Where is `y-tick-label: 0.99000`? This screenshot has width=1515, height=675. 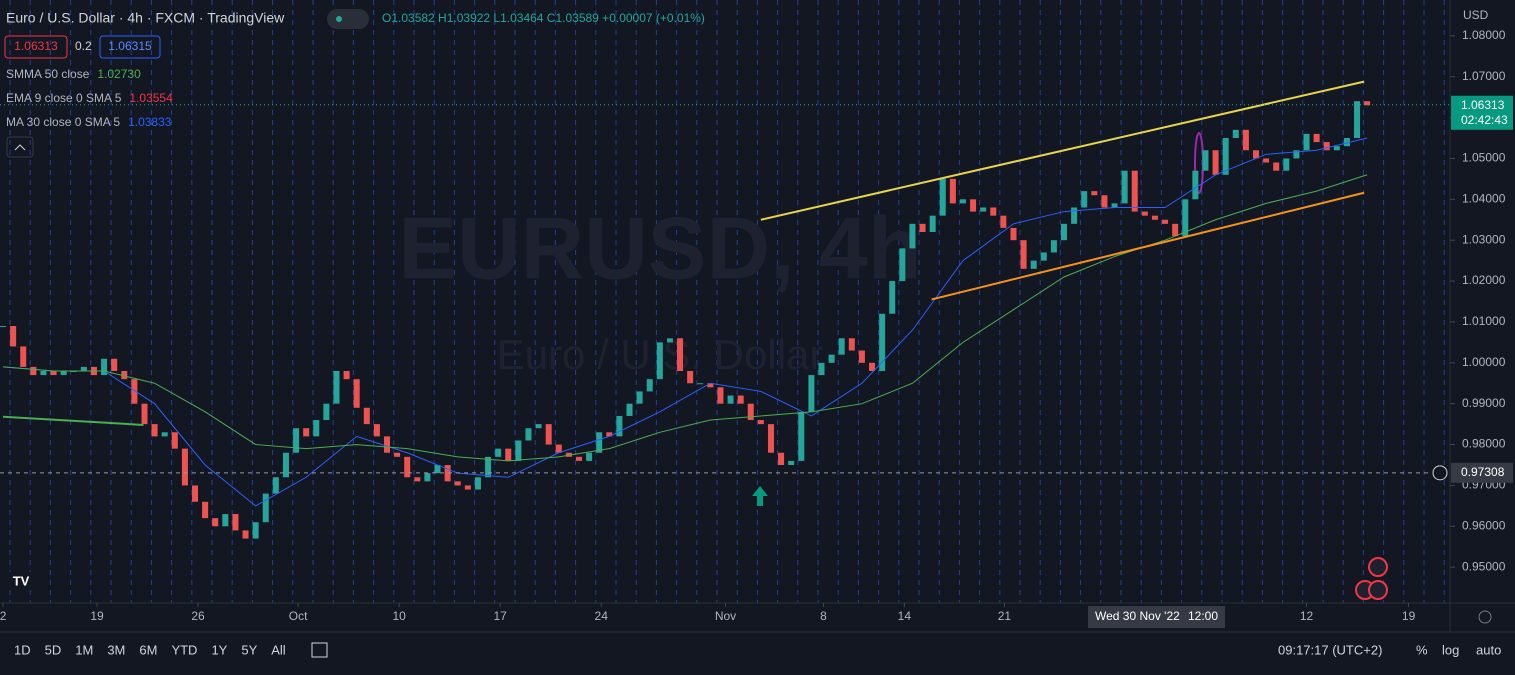
y-tick-label: 0.99000 is located at coordinates (1484, 403).